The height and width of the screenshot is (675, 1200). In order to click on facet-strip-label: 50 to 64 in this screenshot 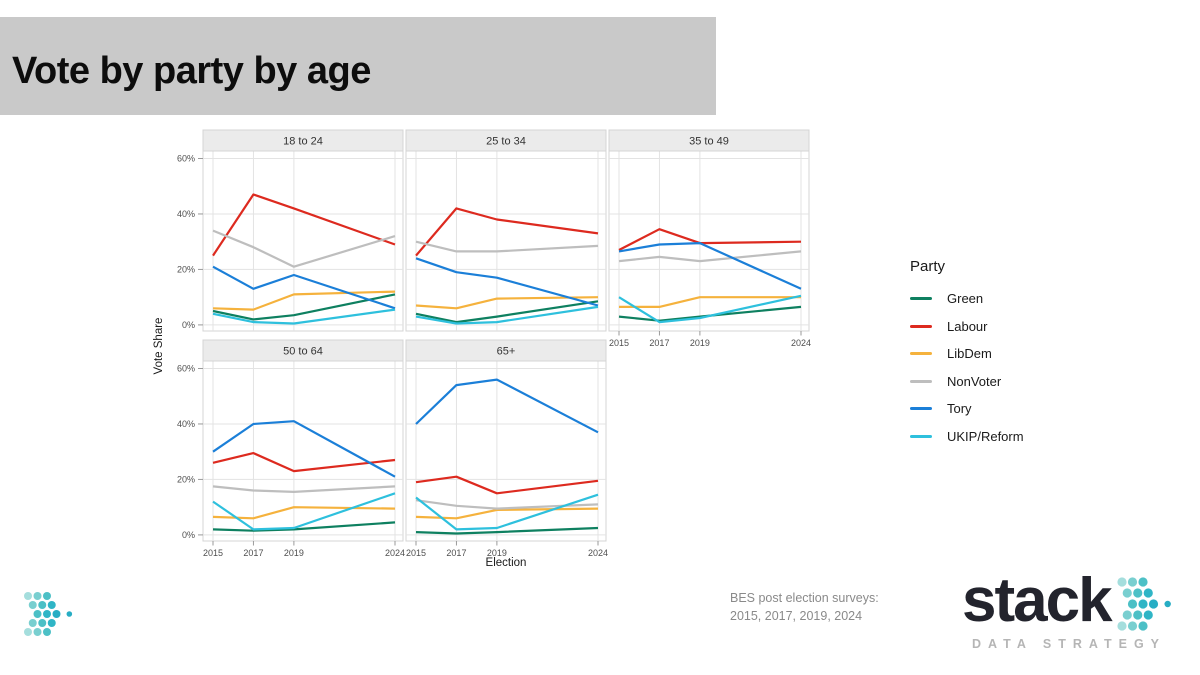, I will do `click(303, 352)`.